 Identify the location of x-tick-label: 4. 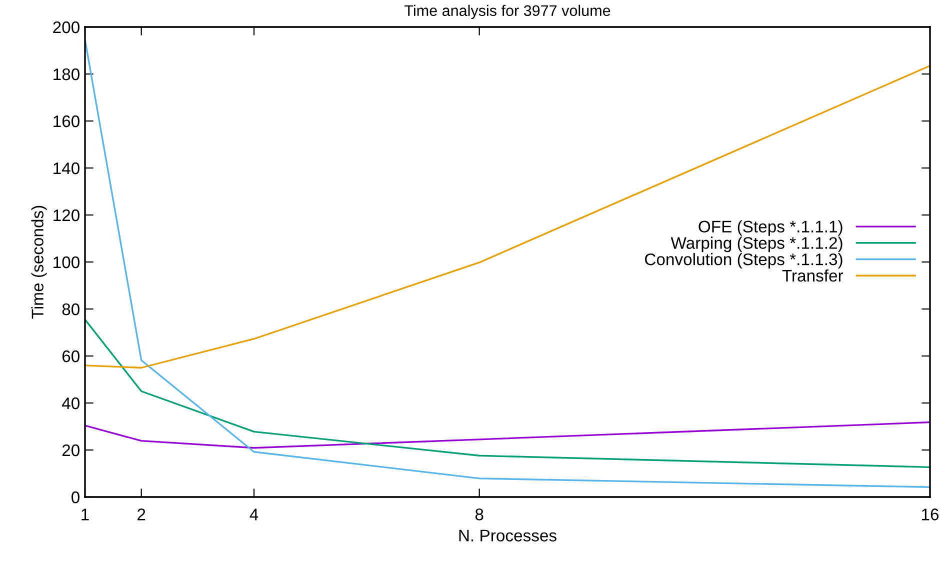
(254, 514).